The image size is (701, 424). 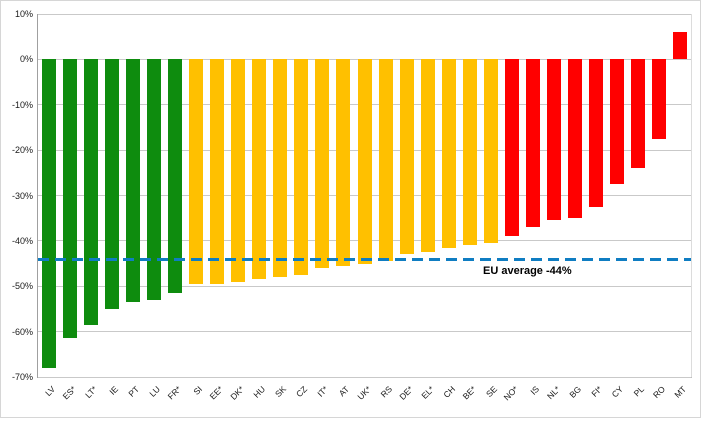 I want to click on y-tick-label: -50%, so click(x=22, y=286).